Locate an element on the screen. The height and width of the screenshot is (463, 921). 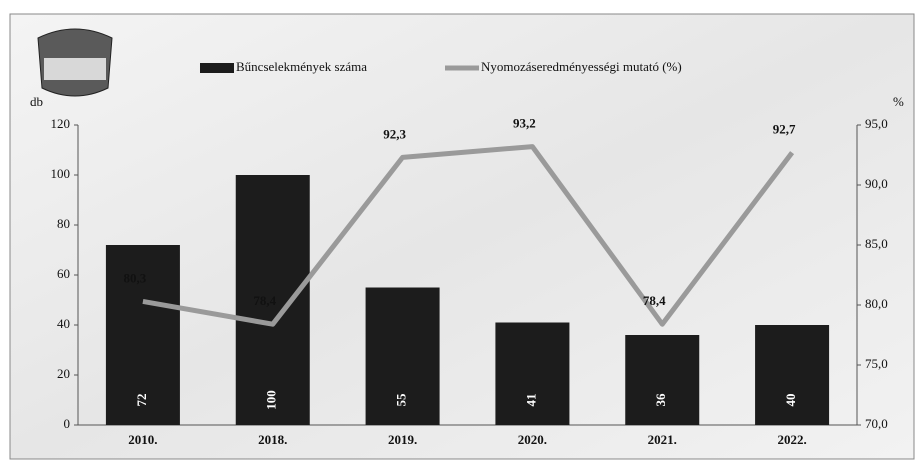
x-tick-label: 2021. is located at coordinates (662, 439).